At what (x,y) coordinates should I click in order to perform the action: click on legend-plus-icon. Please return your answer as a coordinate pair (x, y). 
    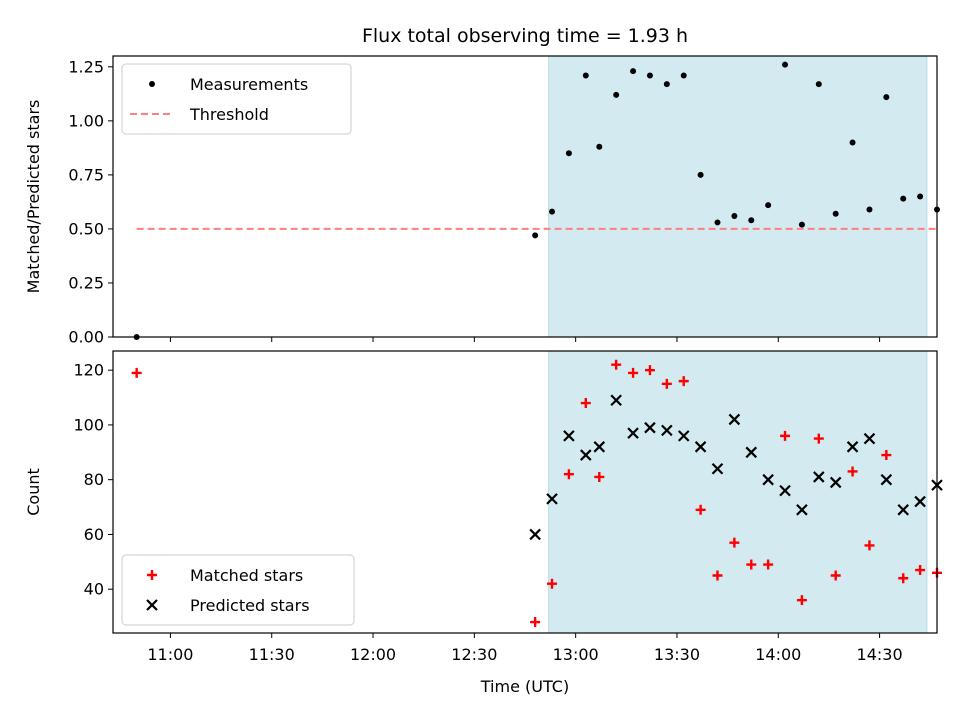
    Looking at the image, I should click on (152, 575).